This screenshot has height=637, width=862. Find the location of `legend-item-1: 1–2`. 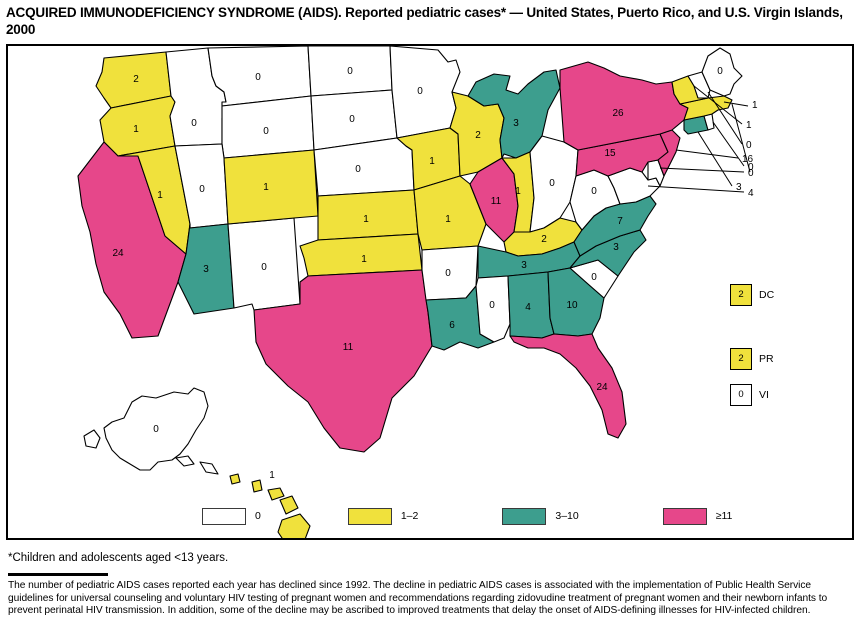

legend-item-1: 1–2 is located at coordinates (383, 516).